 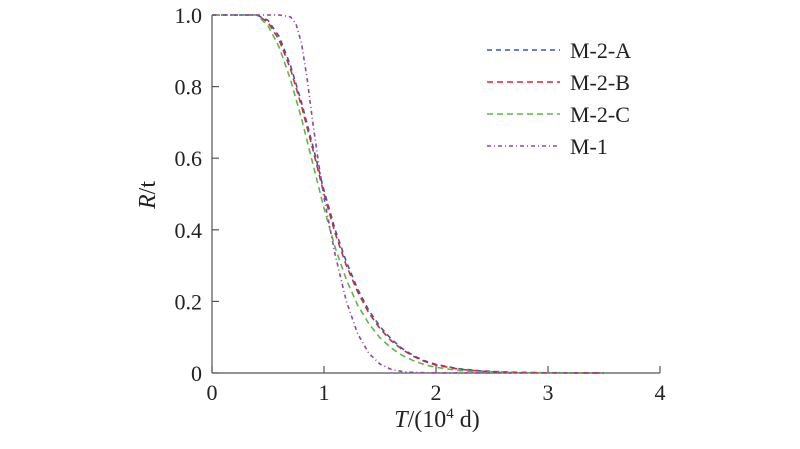 What do you see at coordinates (660, 392) in the screenshot?
I see `x-tick-label: 4` at bounding box center [660, 392].